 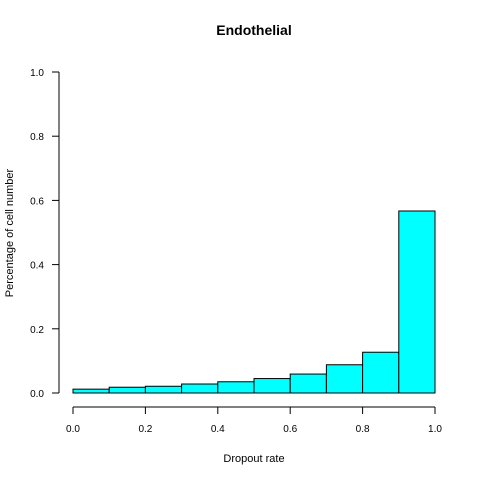 What do you see at coordinates (45, 234) in the screenshot?
I see `y-axis: 0.0 0.2 0.4 0.6 0.8 1.0` at bounding box center [45, 234].